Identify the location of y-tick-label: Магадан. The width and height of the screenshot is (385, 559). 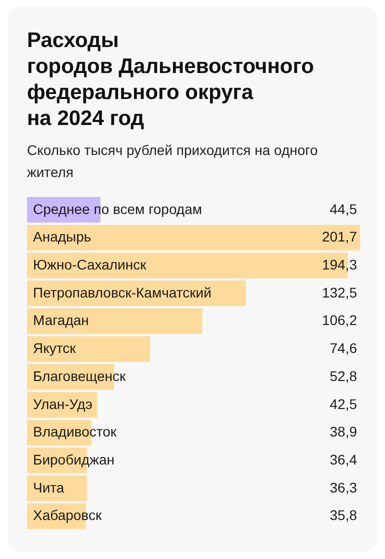
(61, 320).